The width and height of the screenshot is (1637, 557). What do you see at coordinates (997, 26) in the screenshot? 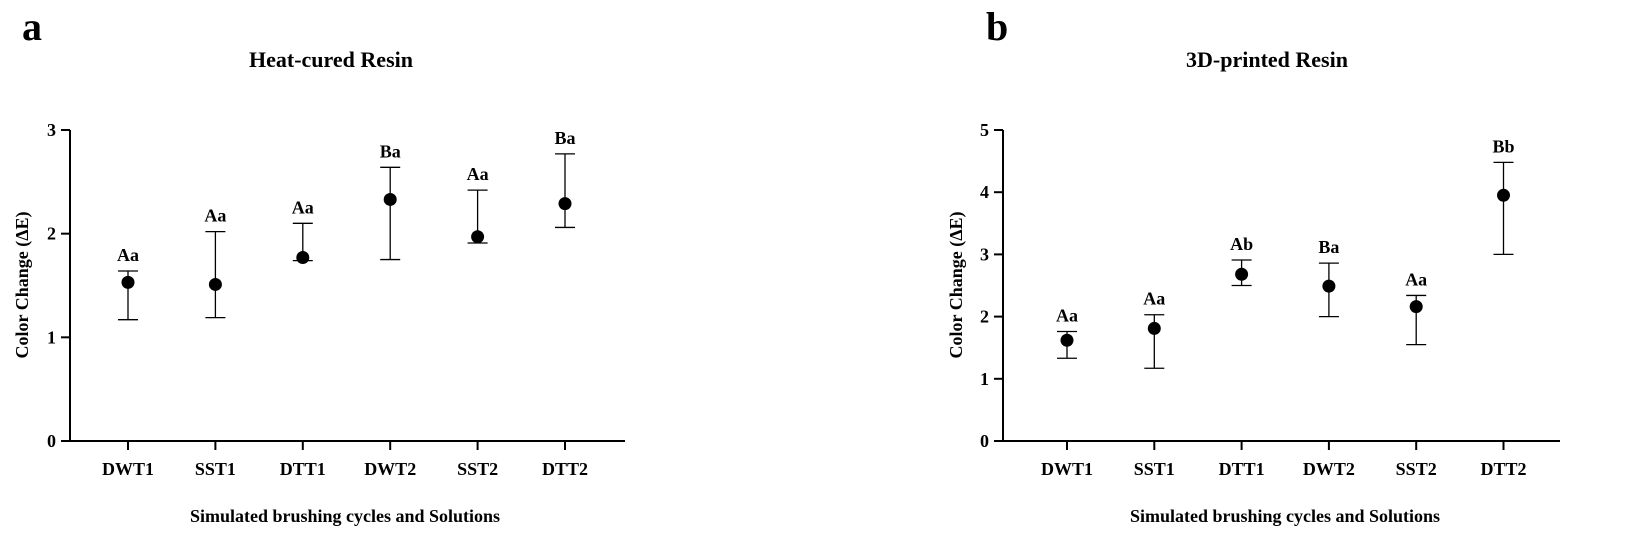
I see `panel-letter: b` at bounding box center [997, 26].